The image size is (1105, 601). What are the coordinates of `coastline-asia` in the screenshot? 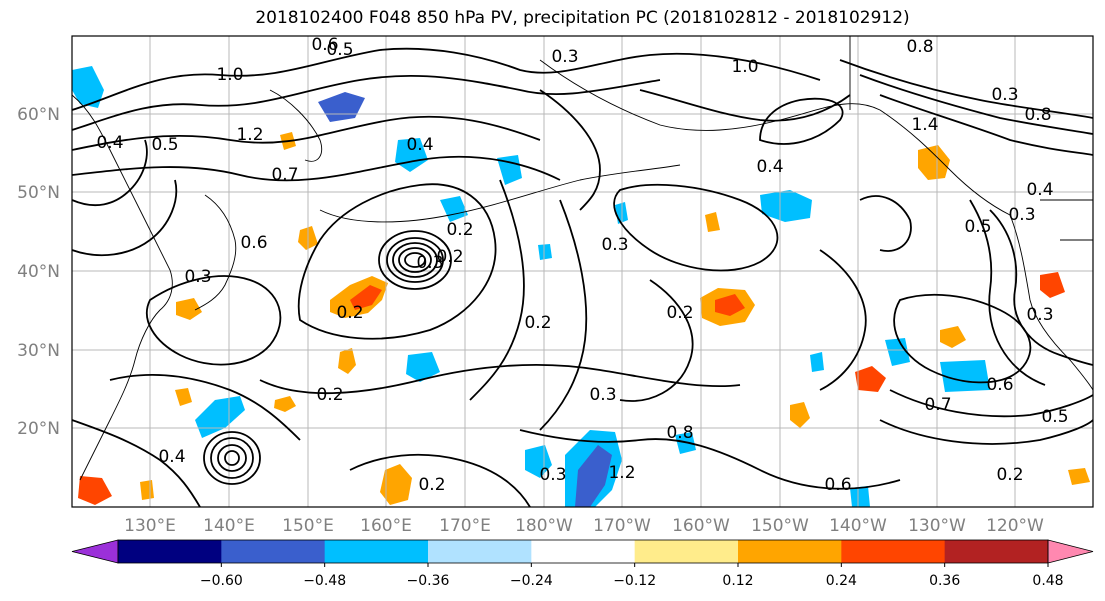 It's located at (122, 287).